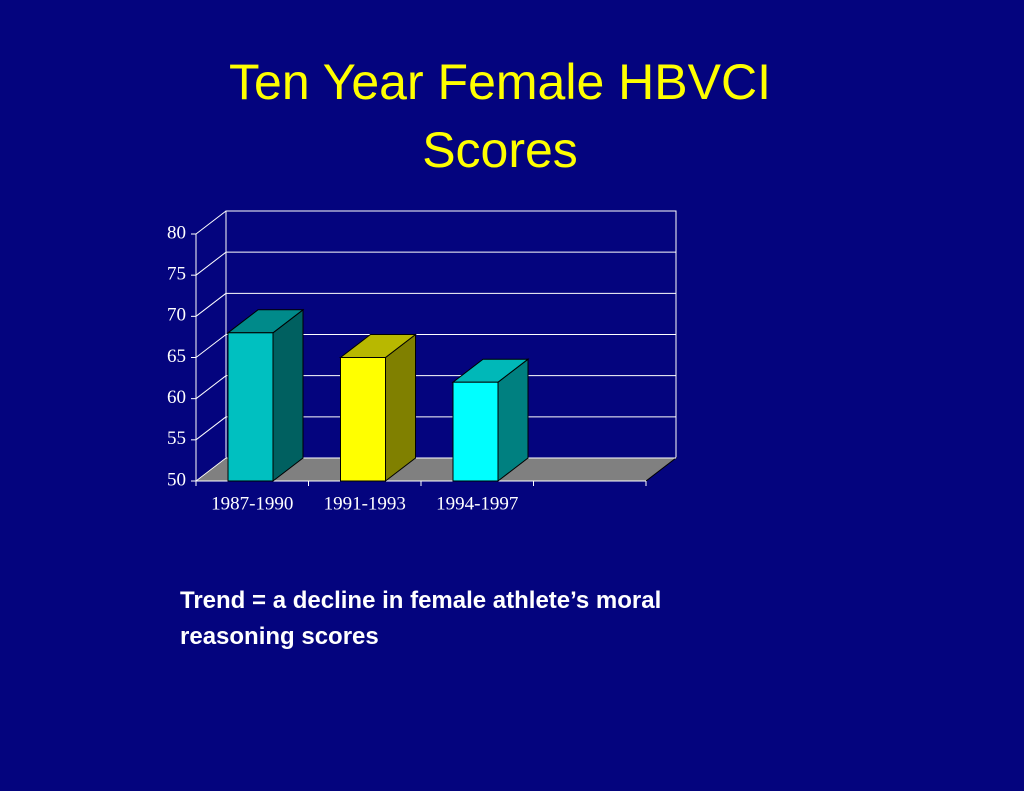  What do you see at coordinates (176, 274) in the screenshot?
I see `y-tick-label: 75` at bounding box center [176, 274].